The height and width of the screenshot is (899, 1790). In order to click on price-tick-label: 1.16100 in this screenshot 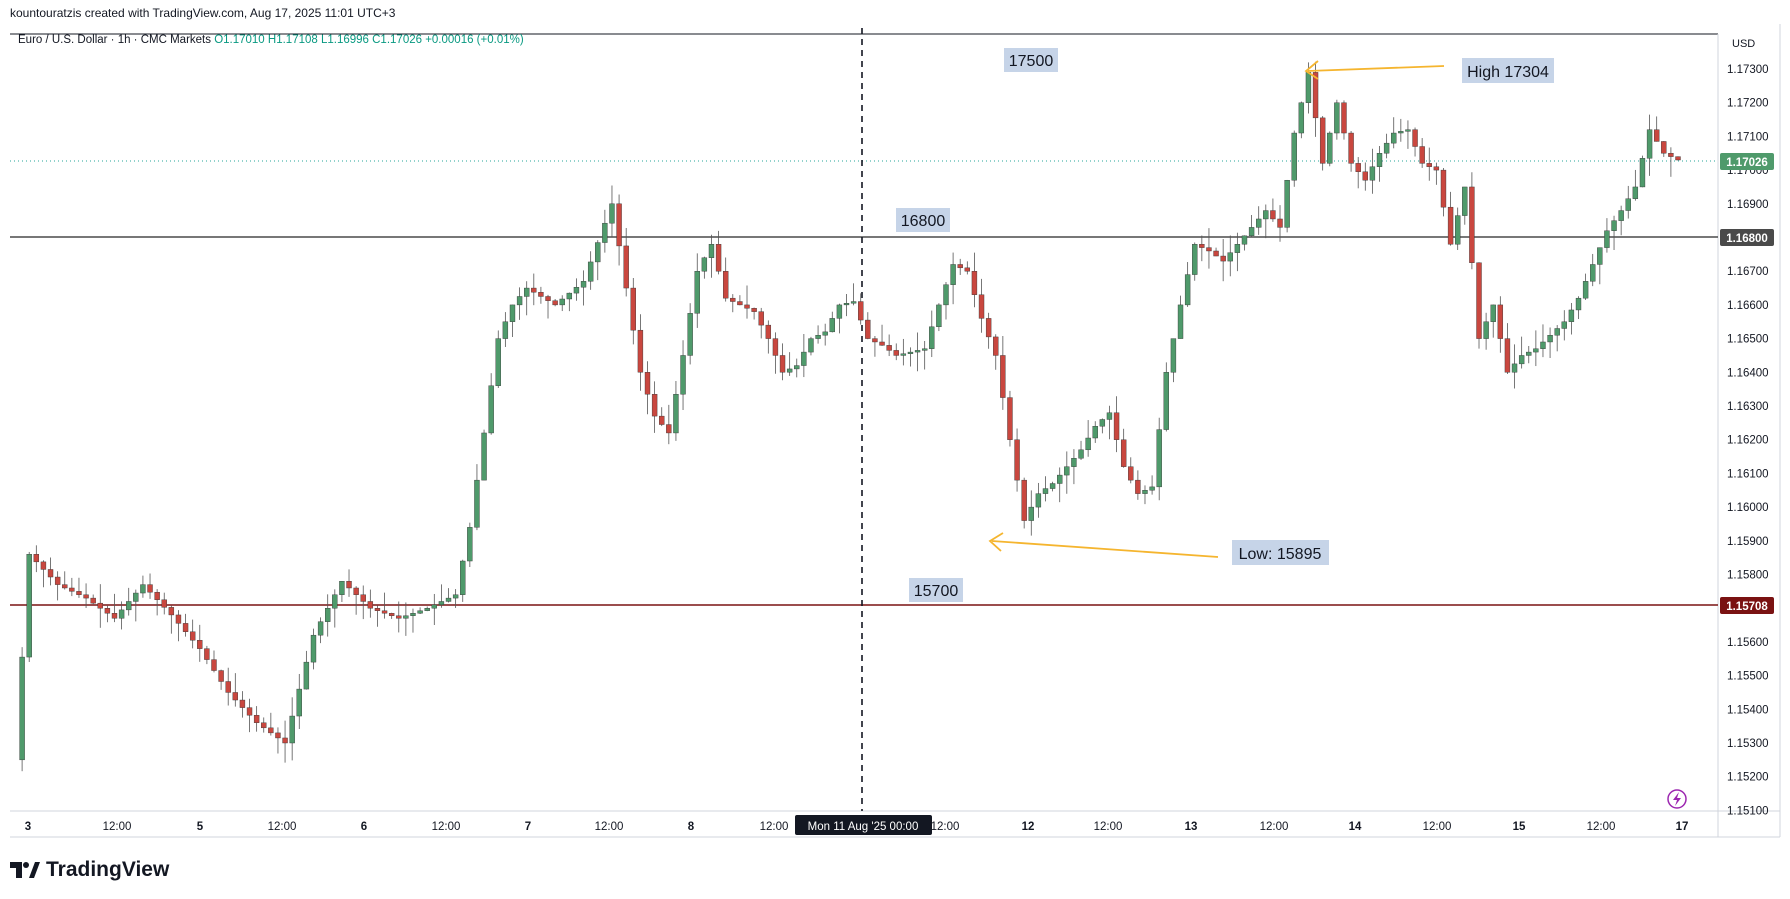, I will do `click(1748, 474)`.